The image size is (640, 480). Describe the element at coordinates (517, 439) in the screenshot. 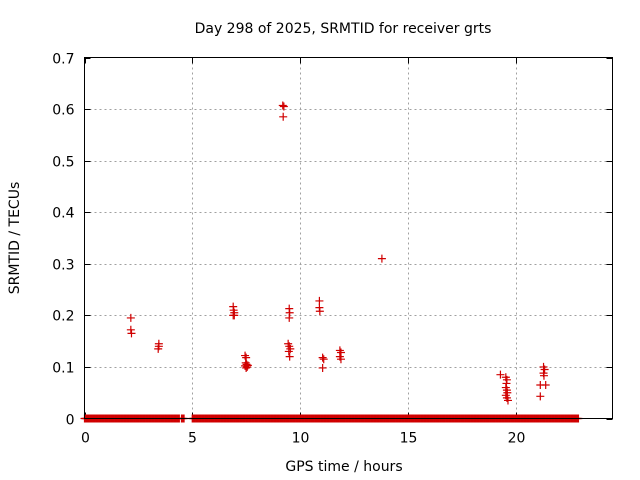

I see `x-tick-label: 20` at that location.